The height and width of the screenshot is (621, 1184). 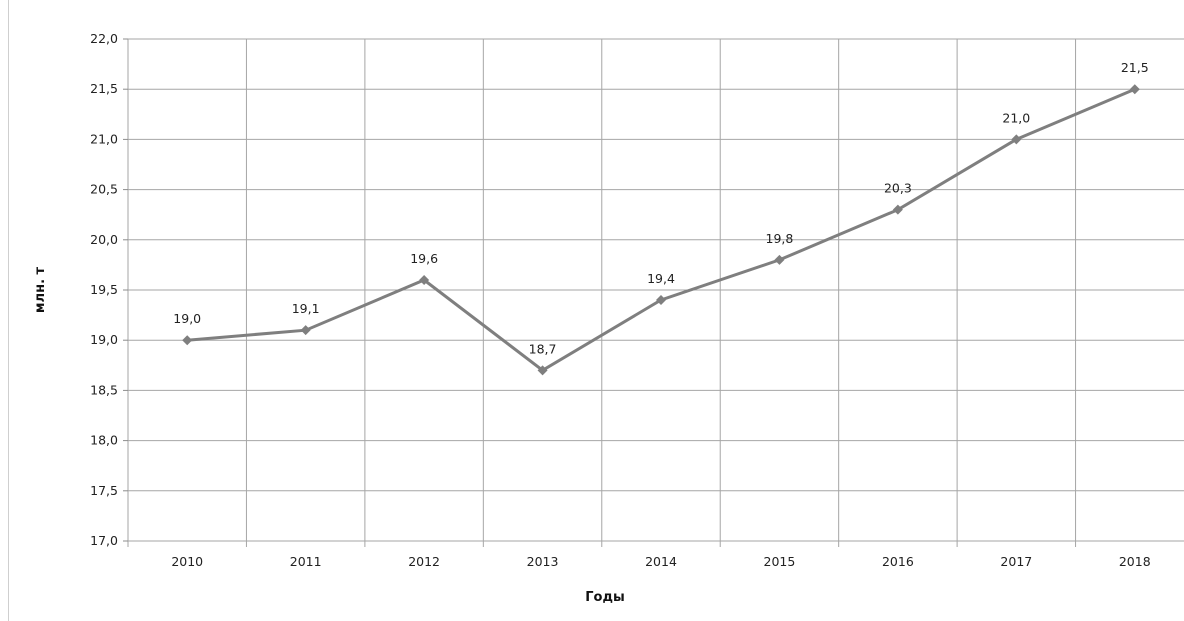 I want to click on data-label: 19,8, so click(x=780, y=238).